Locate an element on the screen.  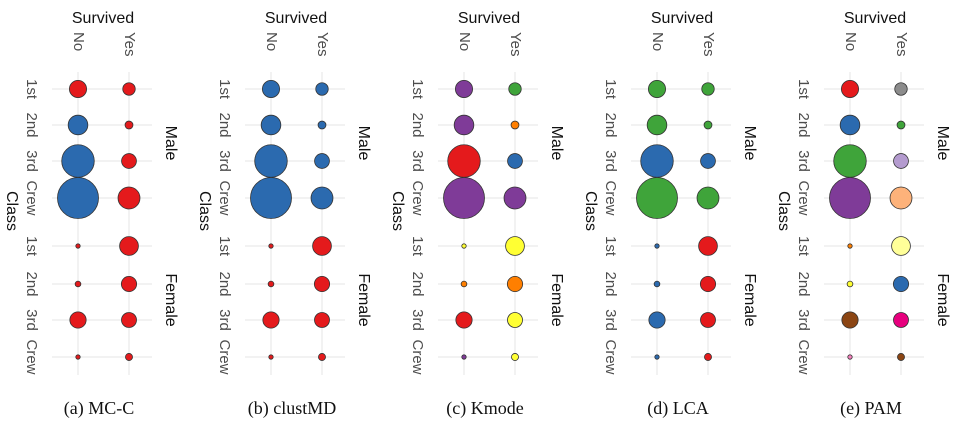
panel-caption: (a) MC-C is located at coordinates (99, 408).